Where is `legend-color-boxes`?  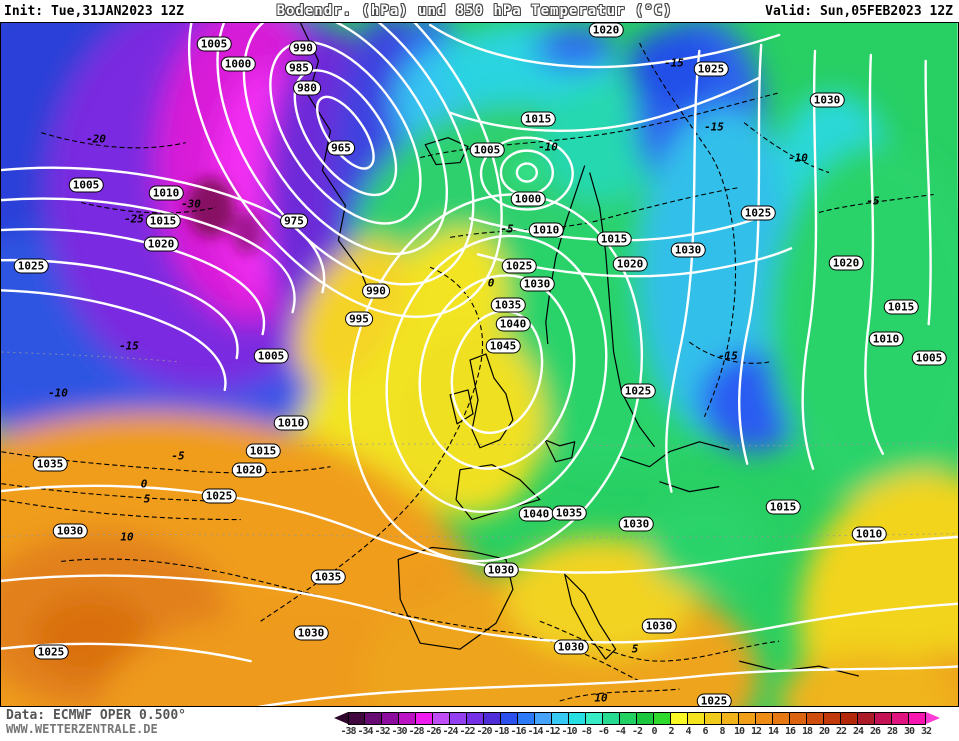
legend-color-boxes is located at coordinates (637, 718).